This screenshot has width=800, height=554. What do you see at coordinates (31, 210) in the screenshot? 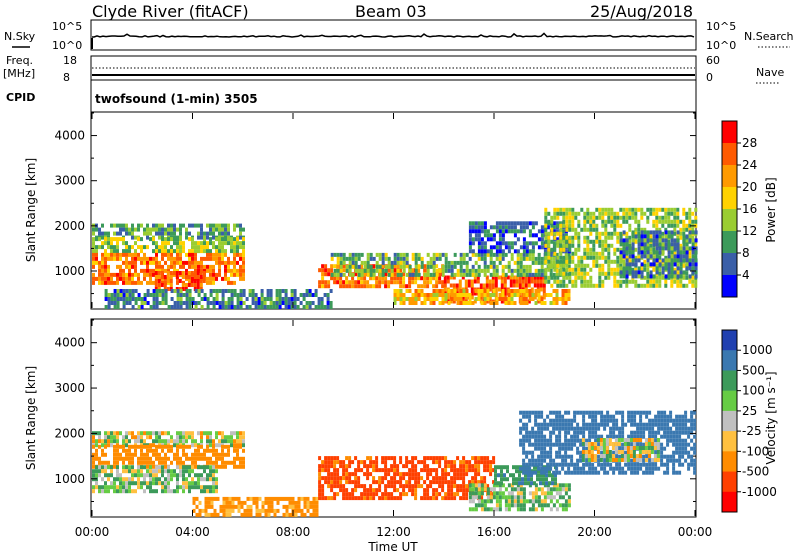
I see `power-ylabel: Slant Range [km]` at bounding box center [31, 210].